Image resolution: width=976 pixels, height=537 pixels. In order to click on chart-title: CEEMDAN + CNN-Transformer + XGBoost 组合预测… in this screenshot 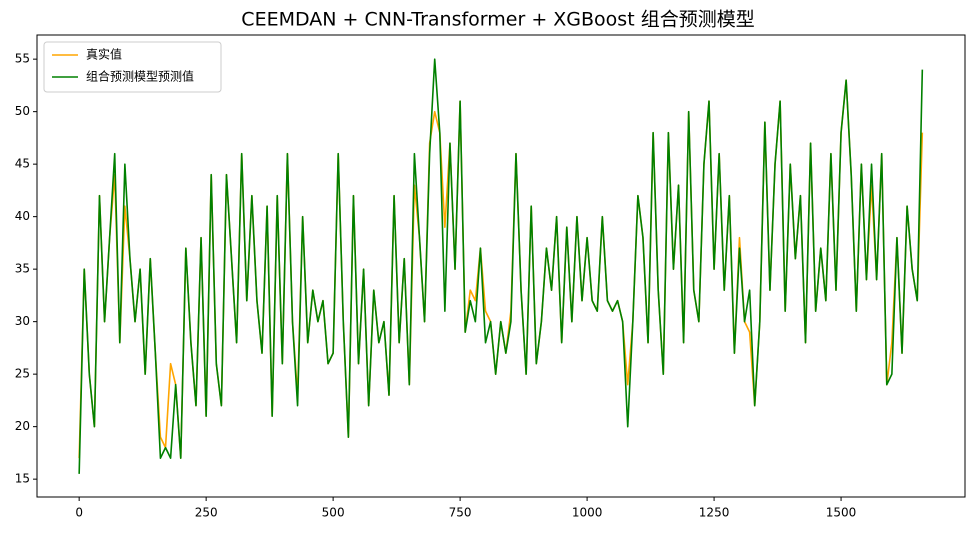, I will do `click(497, 20)`.